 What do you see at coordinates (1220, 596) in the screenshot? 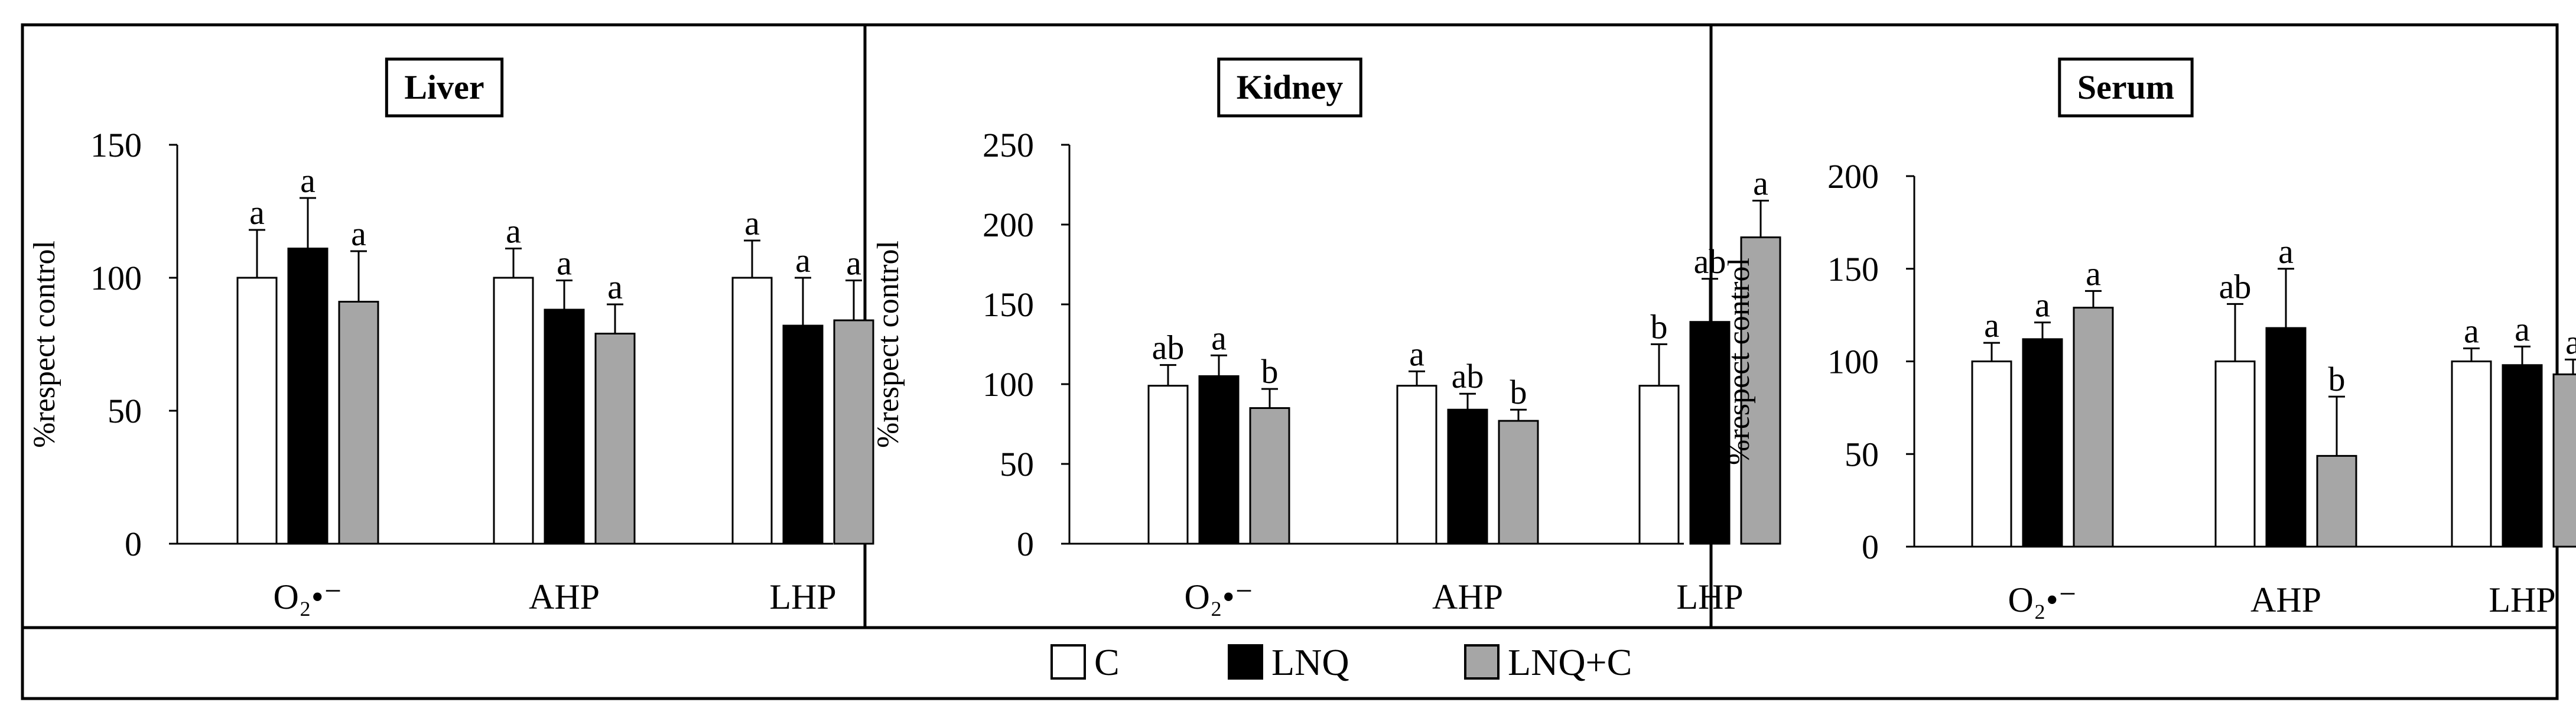
I see `kidney-category-label-0: O₂•⁻` at bounding box center [1220, 596].